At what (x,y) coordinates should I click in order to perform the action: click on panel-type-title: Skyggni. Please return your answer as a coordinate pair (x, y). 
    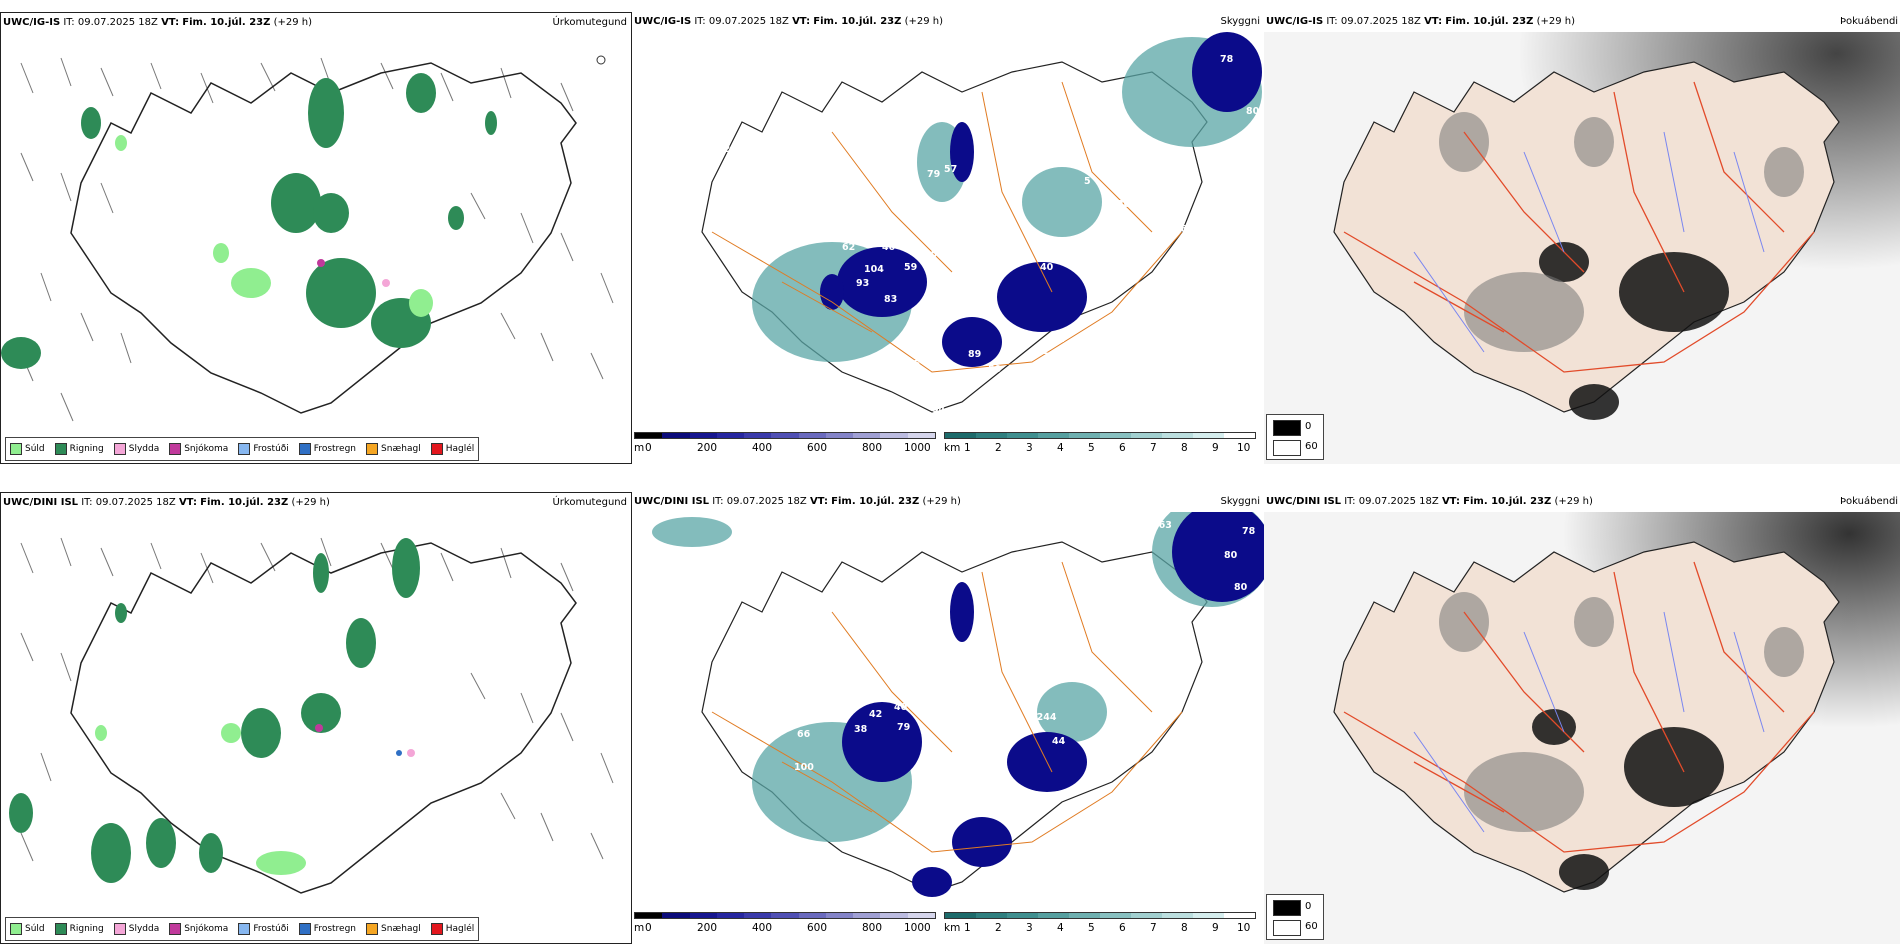
    Looking at the image, I should click on (1240, 21).